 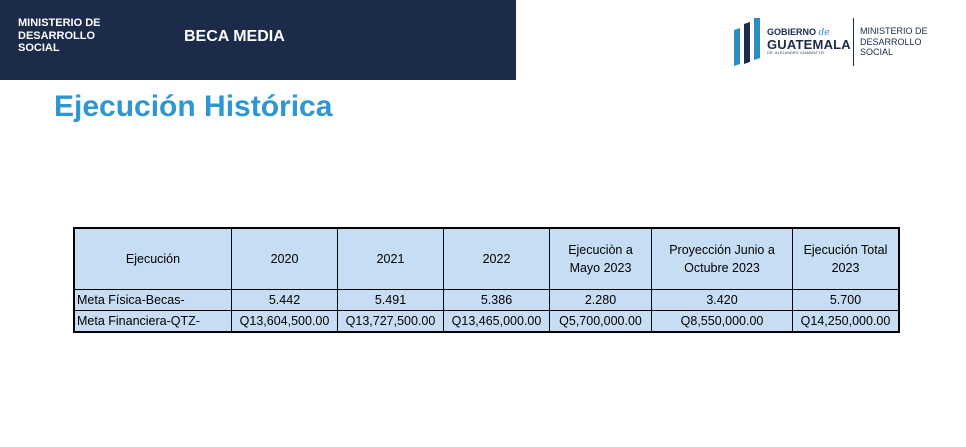 I want to click on table-cell: 5.491, so click(x=390, y=300).